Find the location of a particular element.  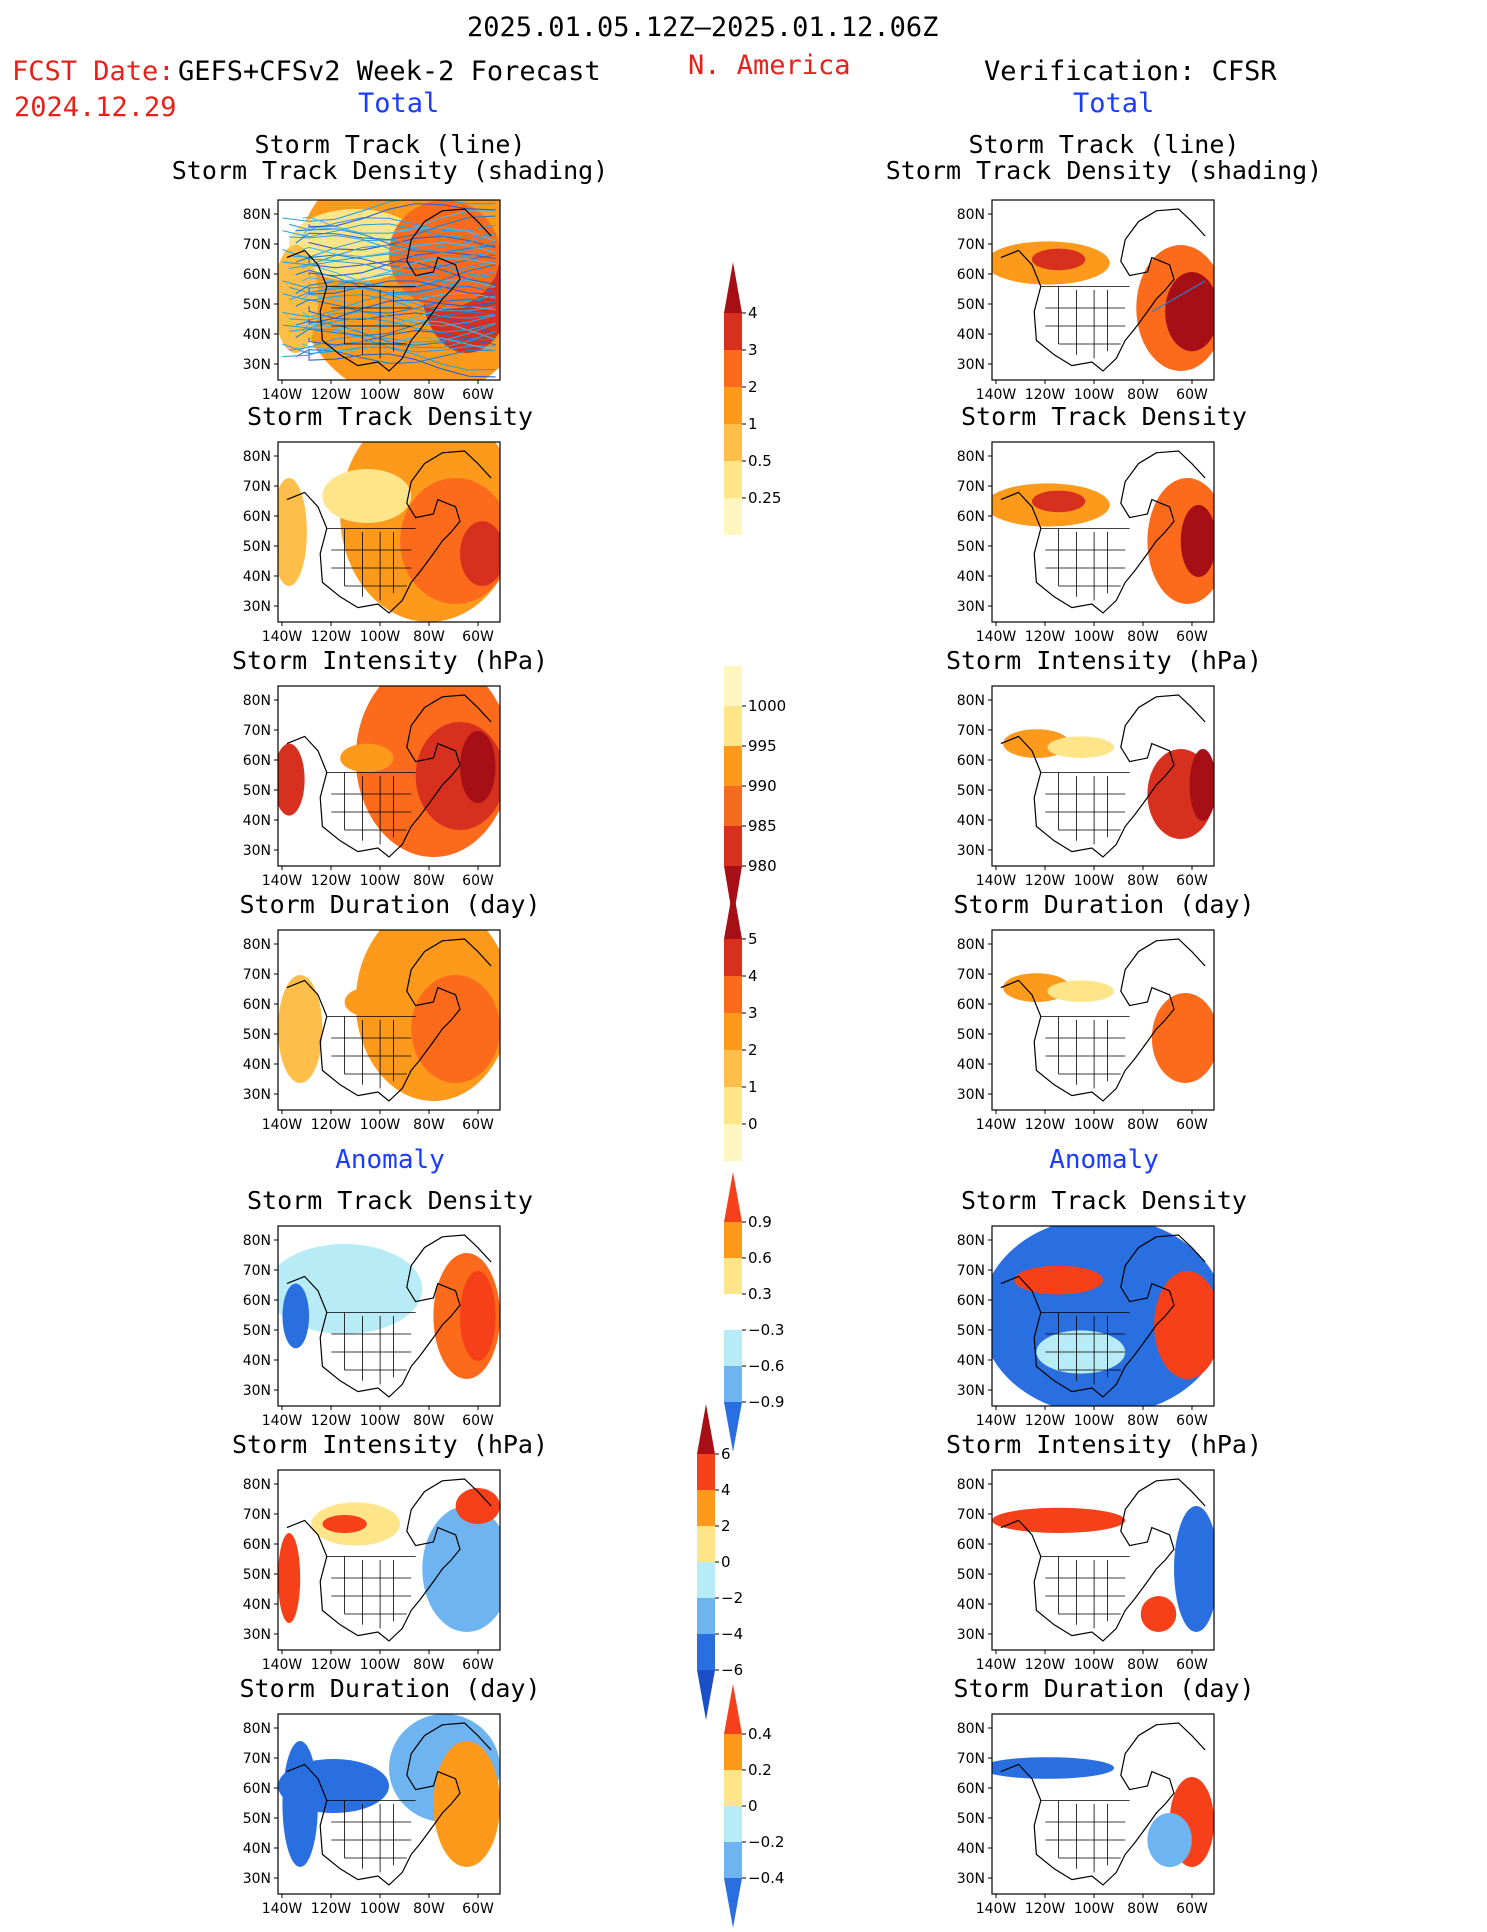

colorbar-density: 4 3 2 1 0.5 0.25 is located at coordinates (759, 407).